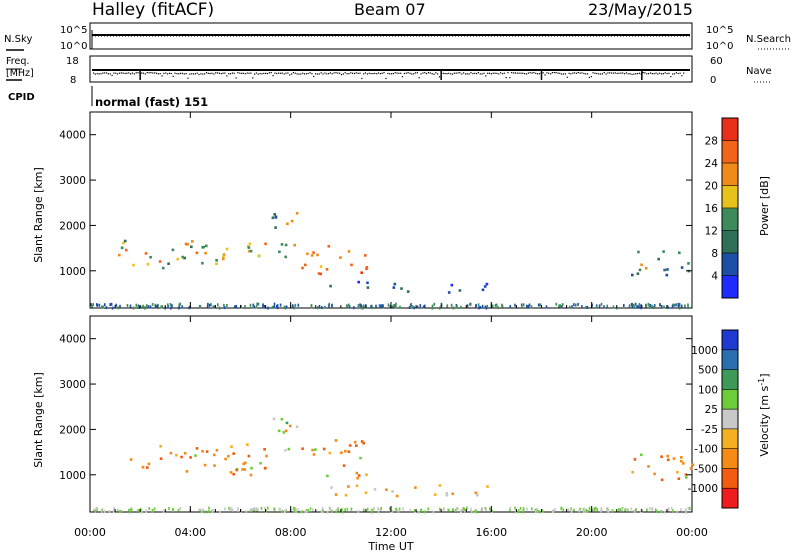 The image size is (800, 554). I want to click on power-colorbar-tick-label: 28, so click(711, 142).